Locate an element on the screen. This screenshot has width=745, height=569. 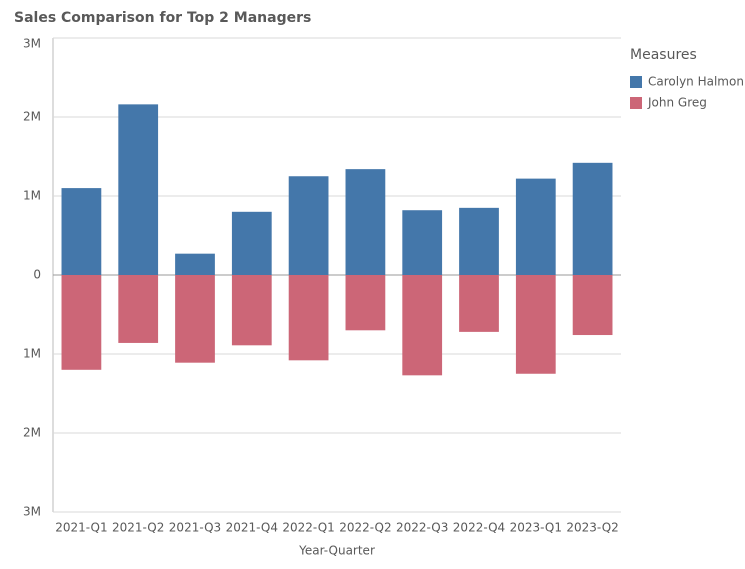
x-tick-label: 2021-Q4 is located at coordinates (252, 528).